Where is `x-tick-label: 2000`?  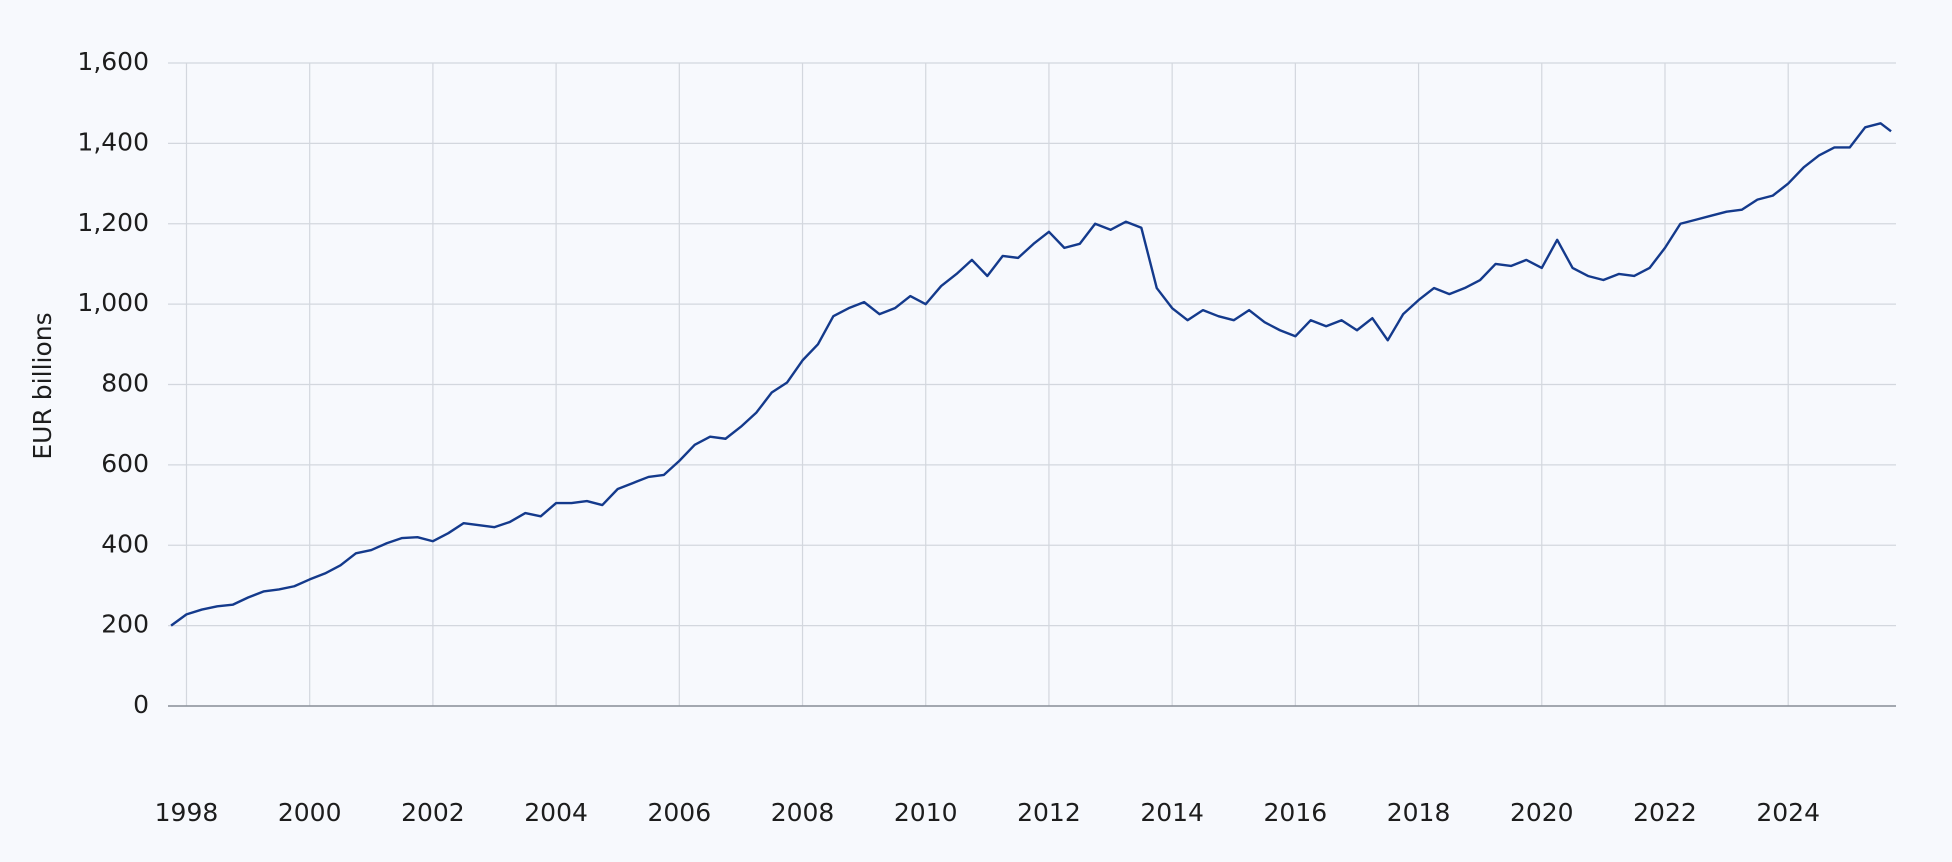
x-tick-label: 2000 is located at coordinates (310, 812).